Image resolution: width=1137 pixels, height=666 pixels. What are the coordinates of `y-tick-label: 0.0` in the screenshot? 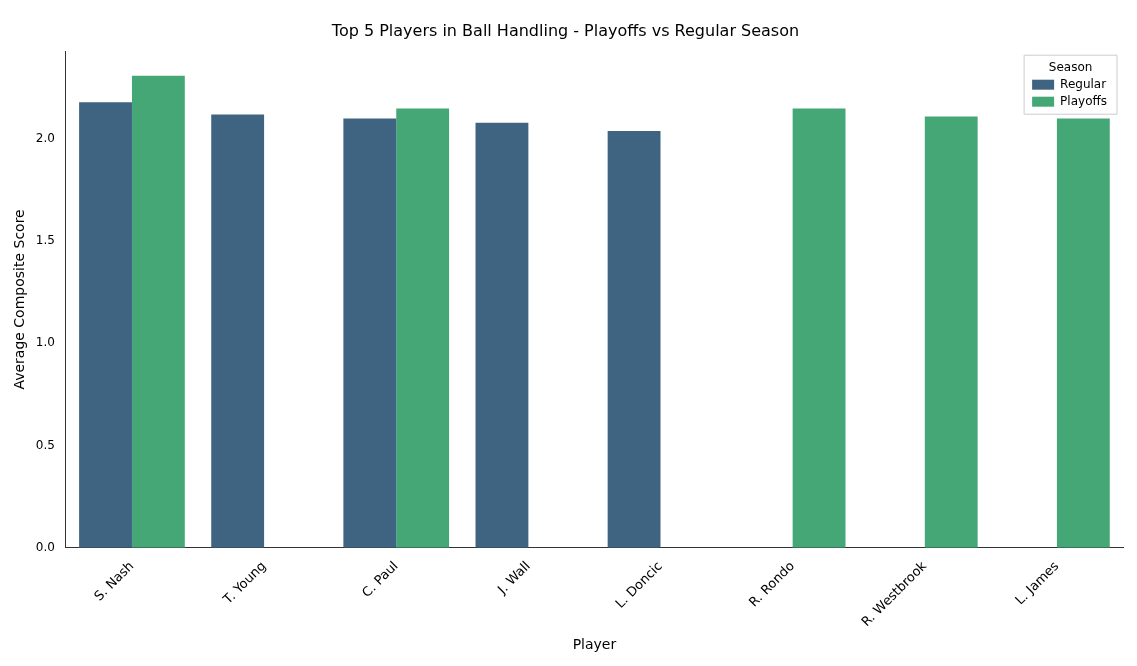 It's located at (45, 546).